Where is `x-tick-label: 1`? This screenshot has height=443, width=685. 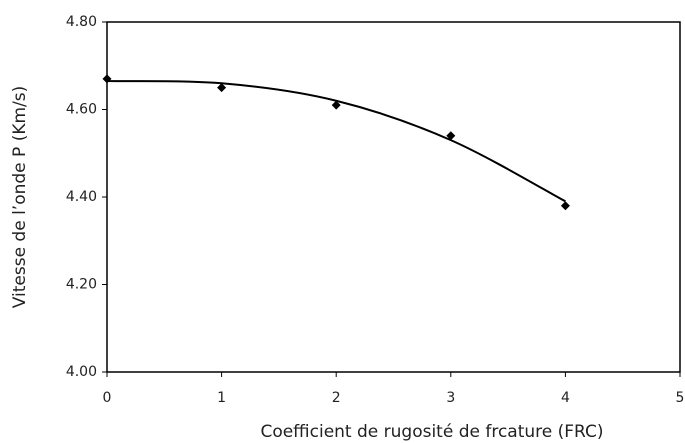 x-tick-label: 1 is located at coordinates (221, 398).